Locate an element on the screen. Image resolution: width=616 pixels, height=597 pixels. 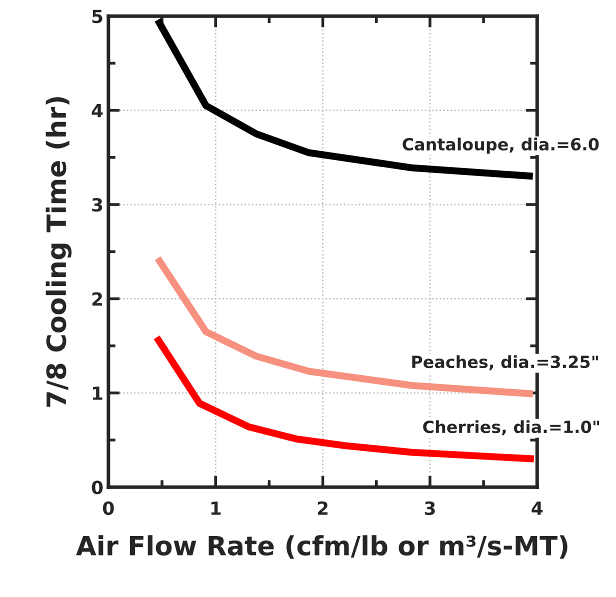
series-label: Cantaloupe, dia.=6.0 is located at coordinates (500, 146).